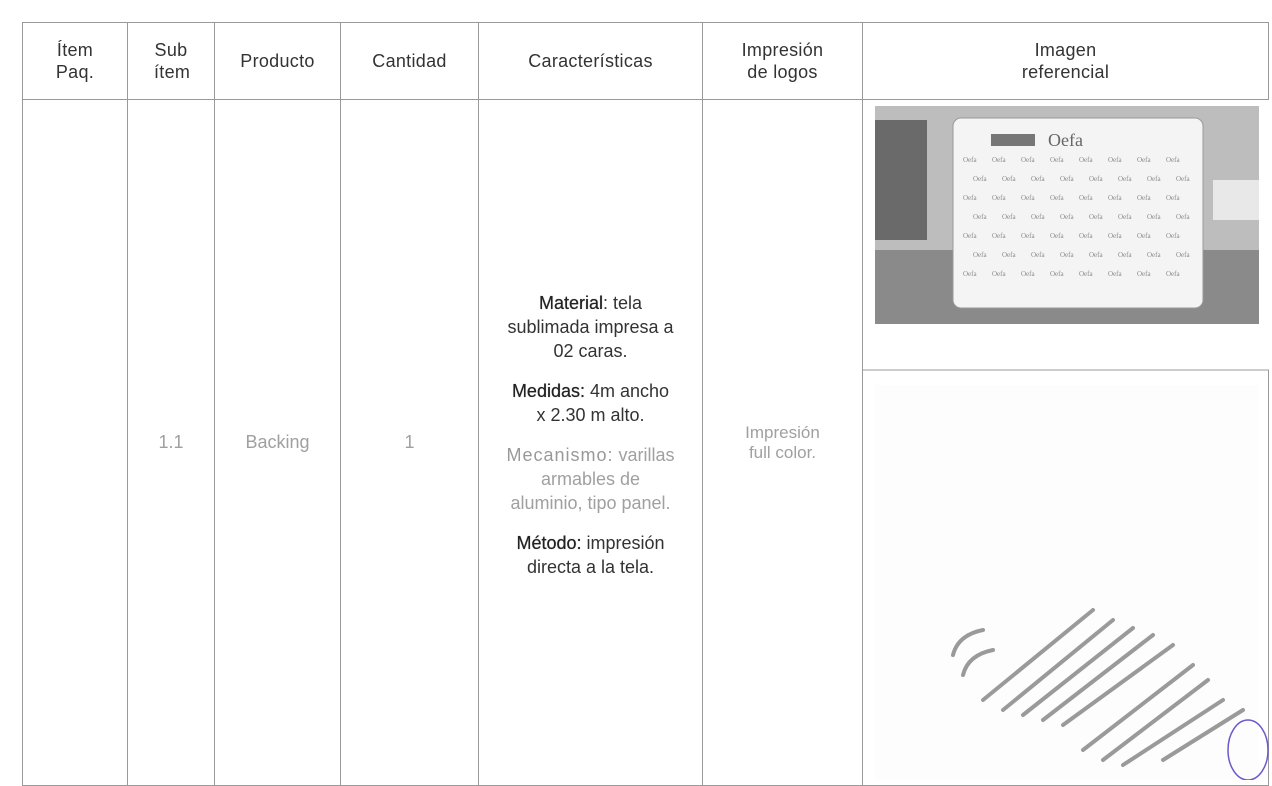 The image size is (1272, 786). Describe the element at coordinates (590, 61) in the screenshot. I see `header-cell: Características` at that location.